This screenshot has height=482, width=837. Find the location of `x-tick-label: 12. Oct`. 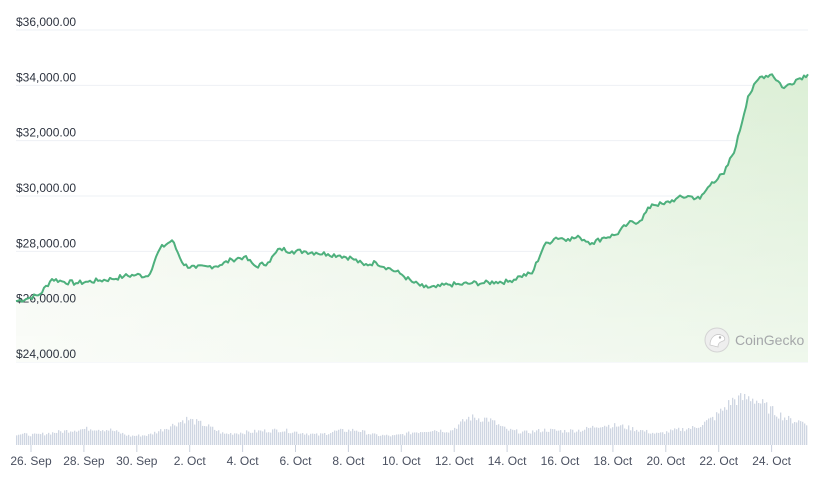

x-tick-label: 12. Oct is located at coordinates (454, 461).